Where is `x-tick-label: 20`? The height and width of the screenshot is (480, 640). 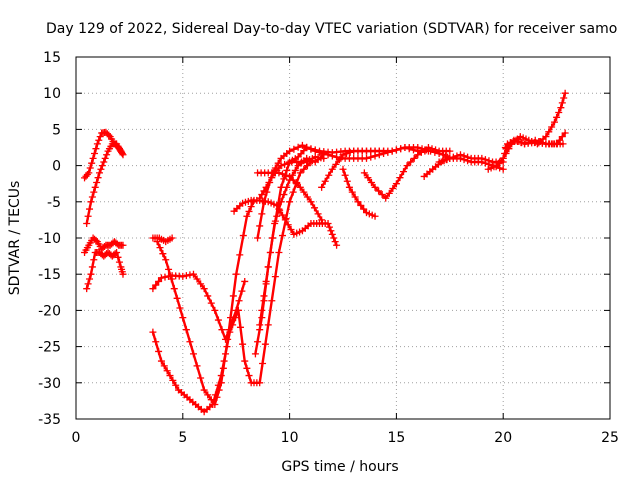
x-tick-label: 20 is located at coordinates (503, 438).